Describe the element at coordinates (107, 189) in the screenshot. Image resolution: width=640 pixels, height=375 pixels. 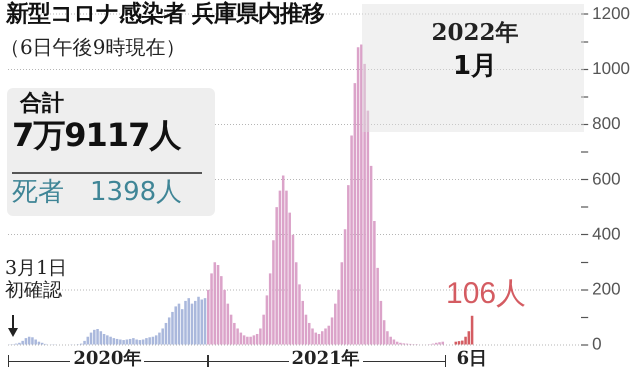
I see `annotation: 死者 1398人` at that location.